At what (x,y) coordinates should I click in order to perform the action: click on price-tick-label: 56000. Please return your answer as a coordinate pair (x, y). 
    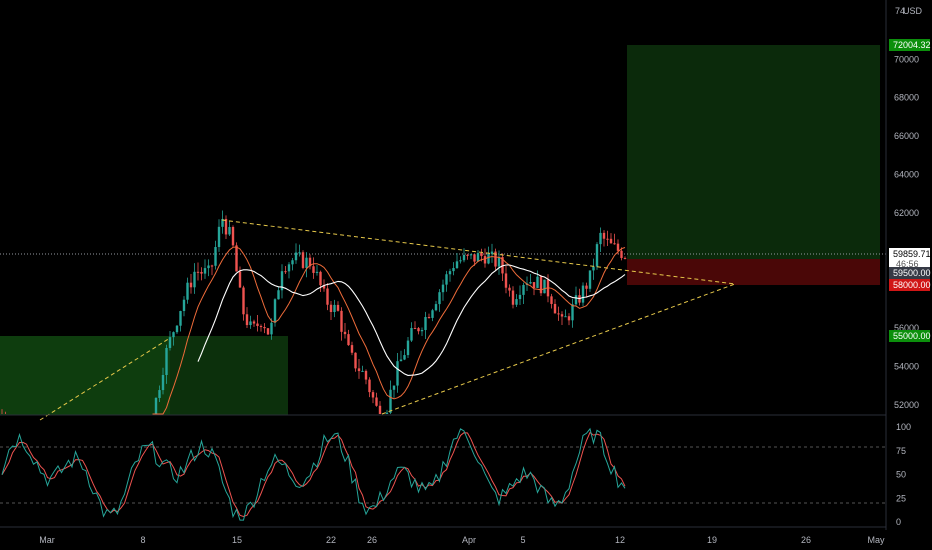
    Looking at the image, I should click on (906, 328).